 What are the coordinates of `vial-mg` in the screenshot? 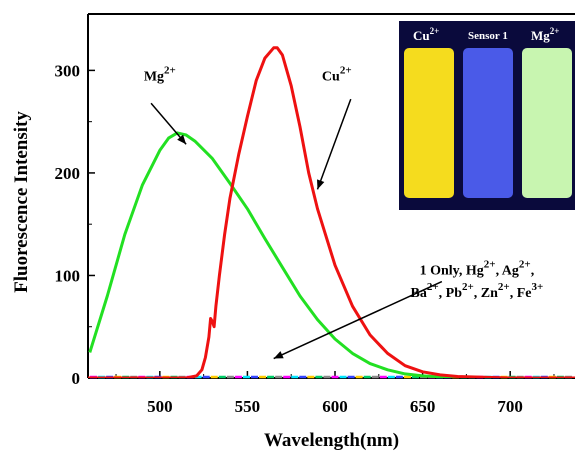 It's located at (547, 123).